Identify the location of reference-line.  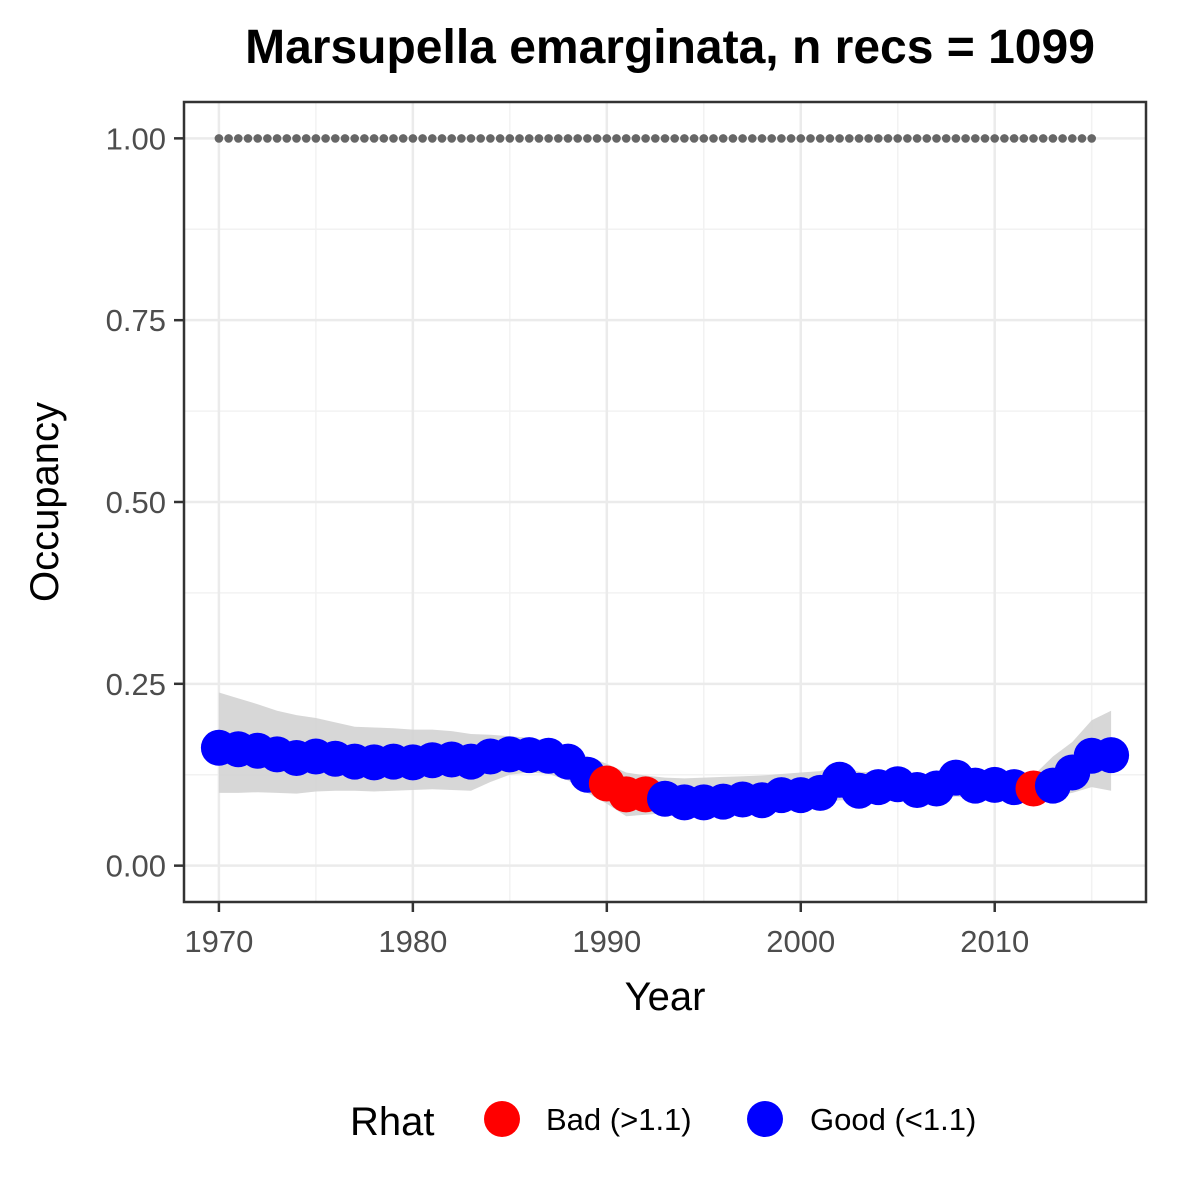
(655, 138).